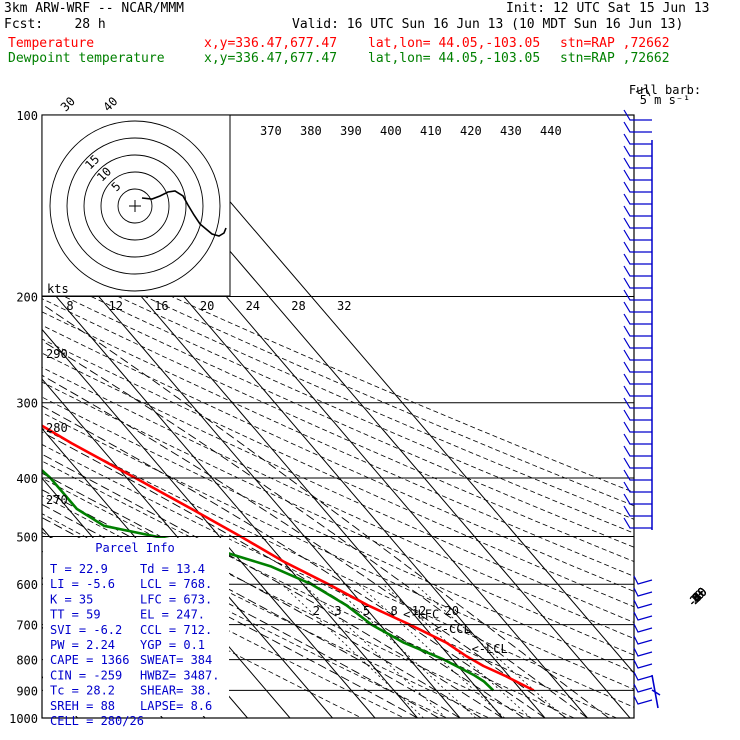 Image resolution: width=740 pixels, height=740 pixels. Describe the element at coordinates (665, 100) in the screenshot. I see `wind-barb-legend-unit: 5 m s⁻¹` at that location.